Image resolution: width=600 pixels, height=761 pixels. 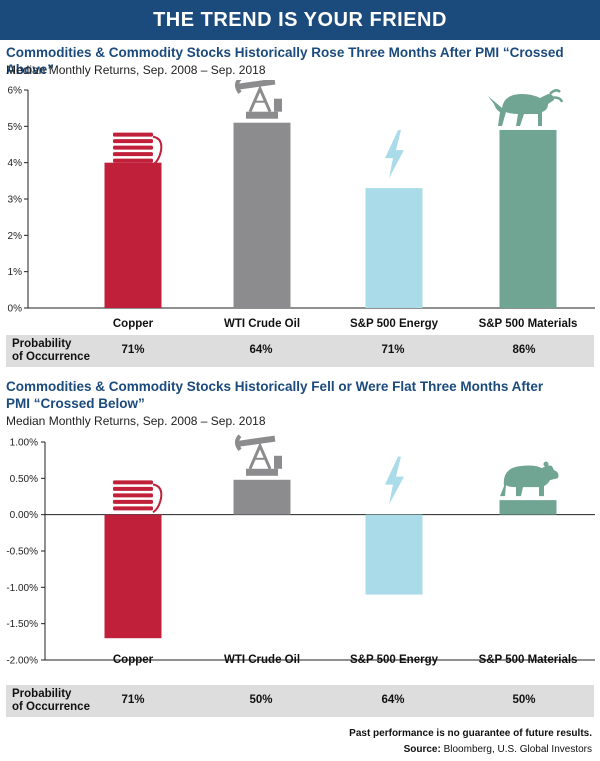 I want to click on y-tick-label: 2%, so click(x=15, y=236).